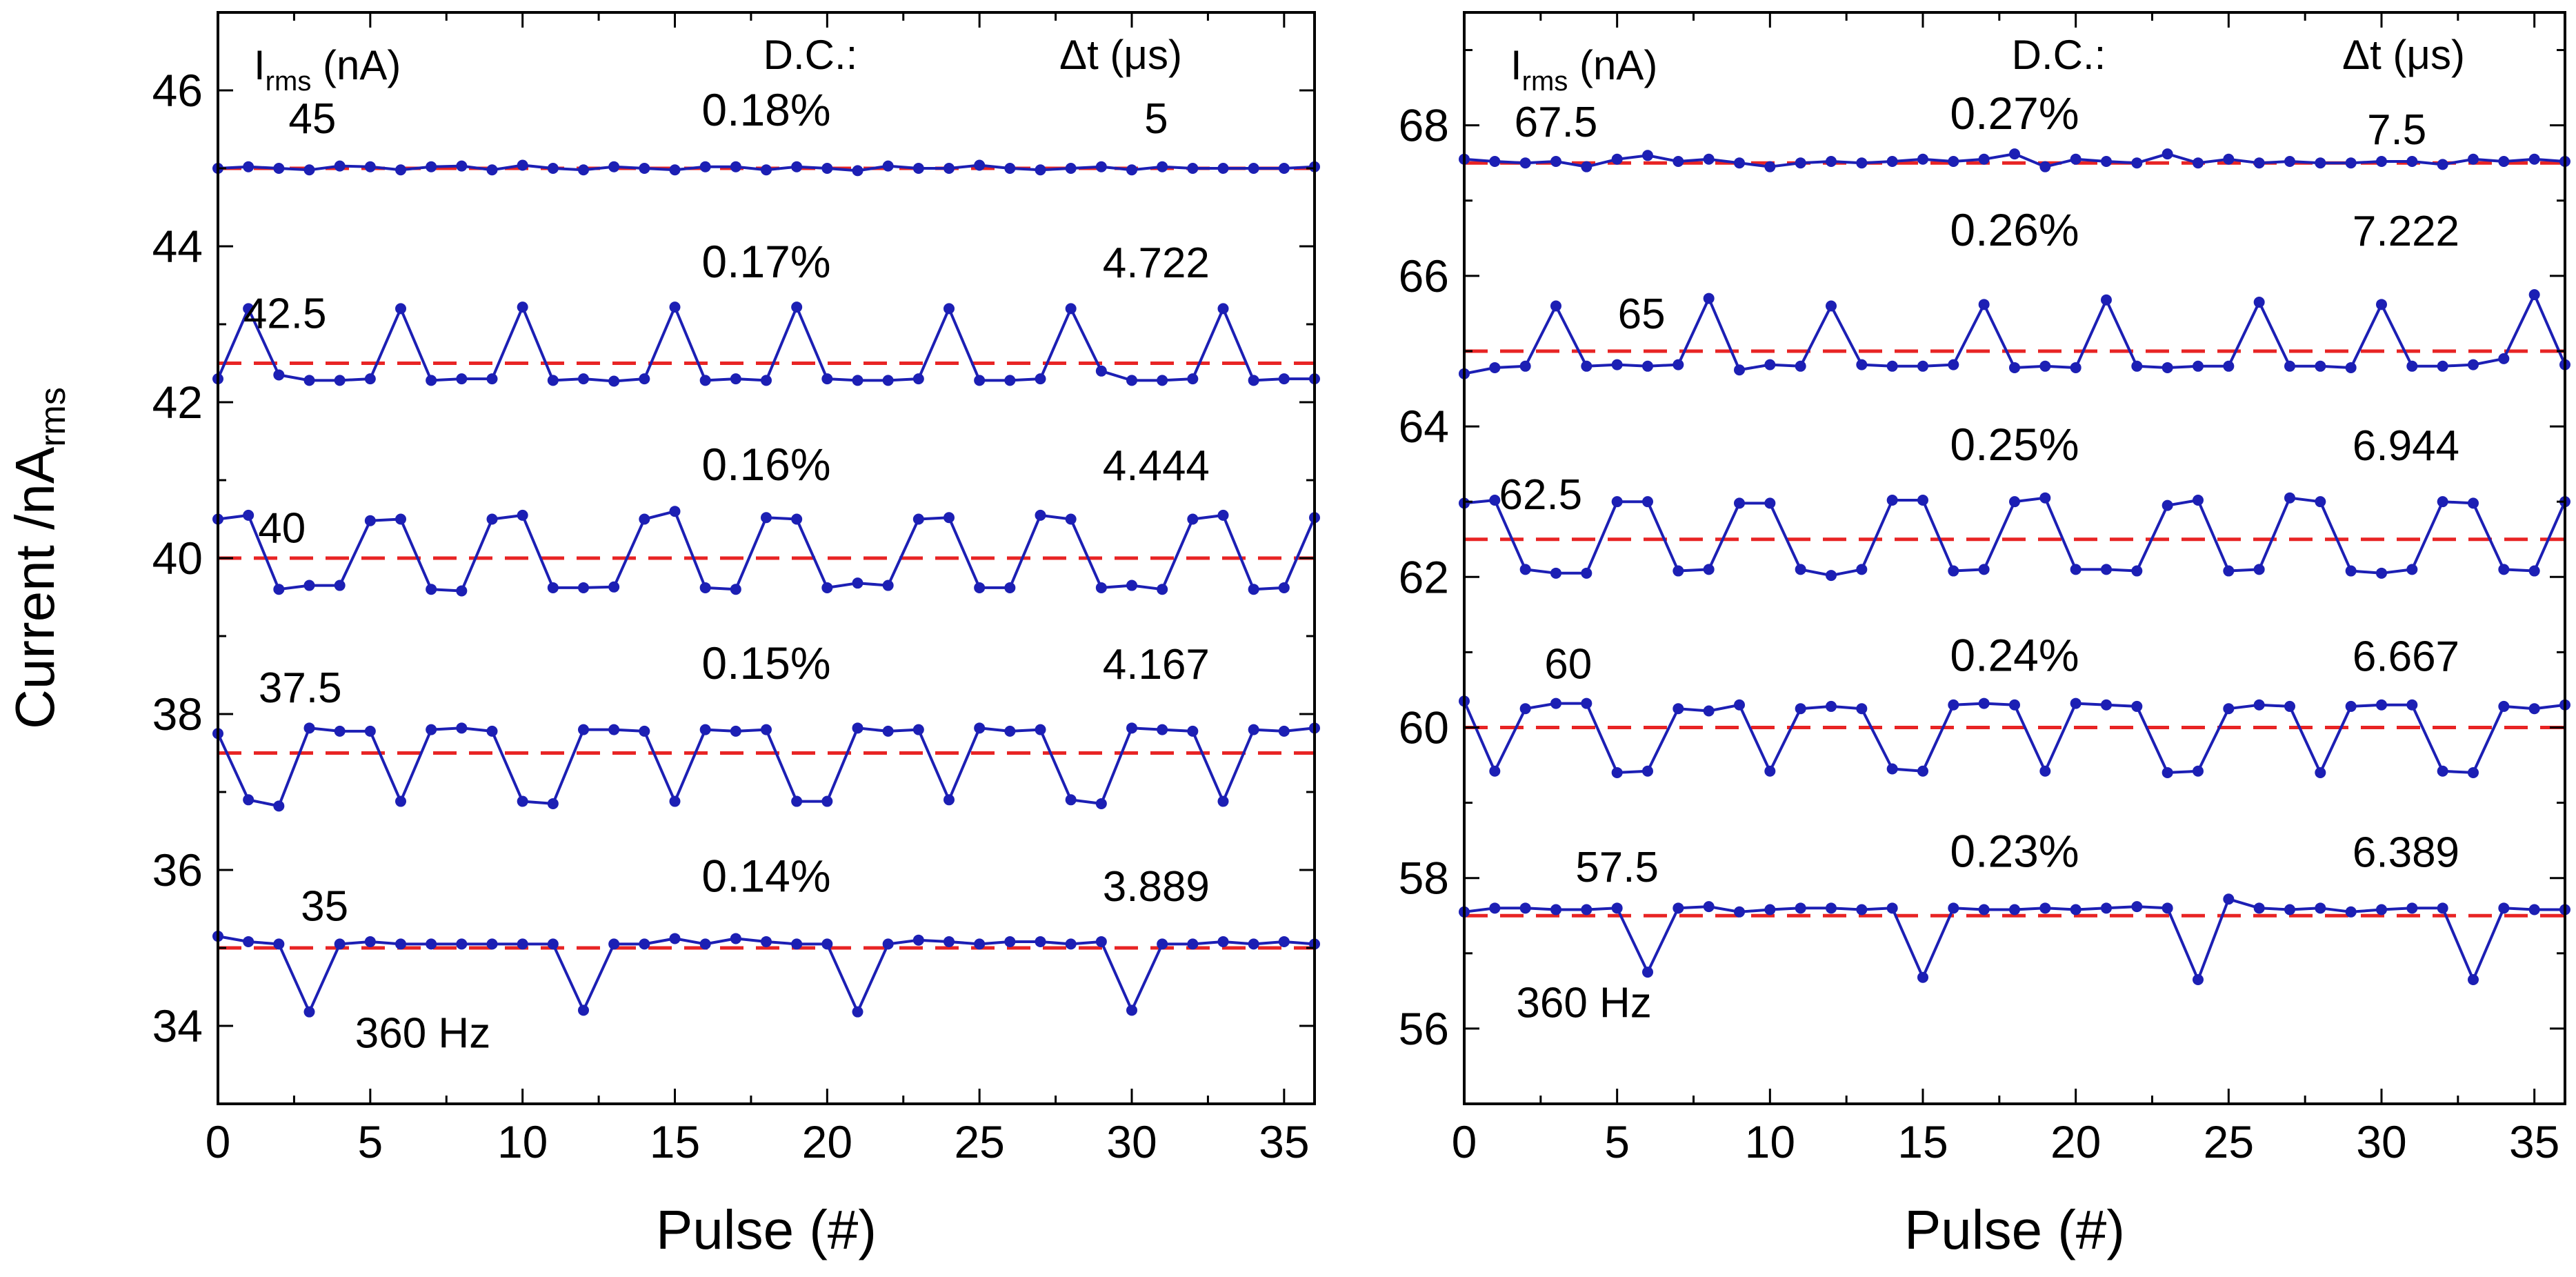  Describe the element at coordinates (2014, 229) in the screenshot. I see `dc-label: 0.26%` at that location.